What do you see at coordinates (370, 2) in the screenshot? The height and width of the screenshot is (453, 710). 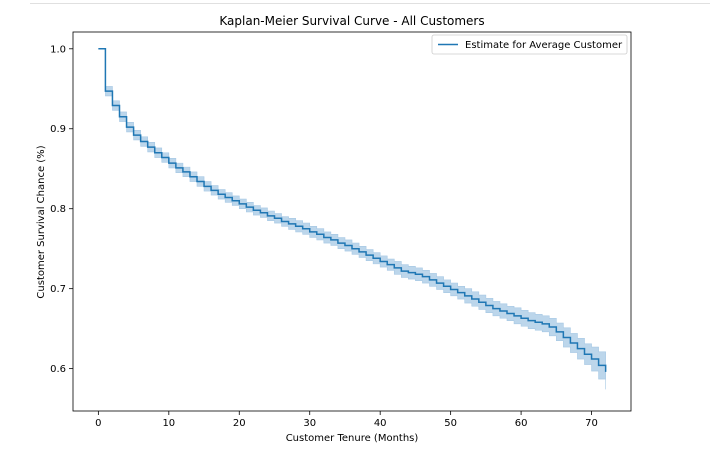 I see `window-top-border` at bounding box center [370, 2].